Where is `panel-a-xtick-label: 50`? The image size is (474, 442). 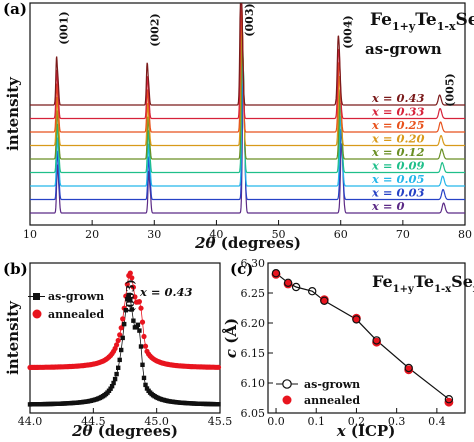 panel-a-xtick-label: 50 is located at coordinates (279, 234).